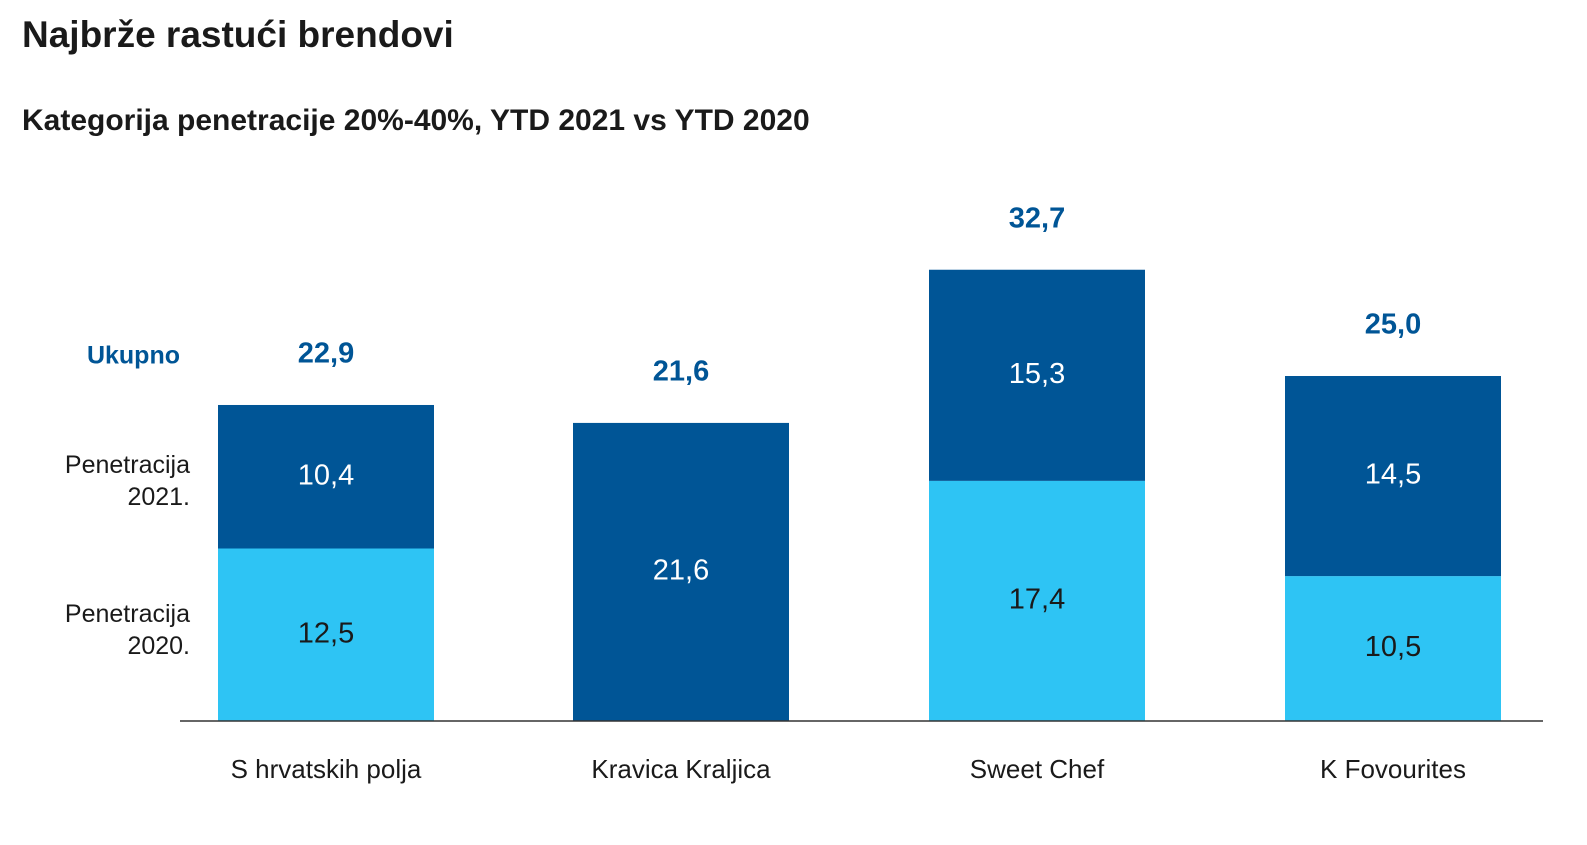 The width and height of the screenshot is (1587, 845). What do you see at coordinates (681, 769) in the screenshot?
I see `category-label-2: Kravica Kraljica` at bounding box center [681, 769].